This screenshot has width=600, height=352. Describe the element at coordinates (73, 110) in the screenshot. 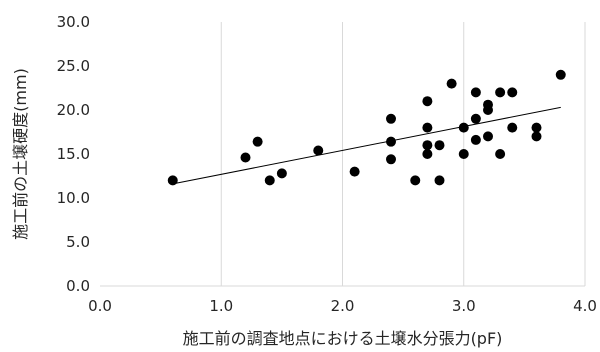

I see `y-tick-label: 20.0` at that location.